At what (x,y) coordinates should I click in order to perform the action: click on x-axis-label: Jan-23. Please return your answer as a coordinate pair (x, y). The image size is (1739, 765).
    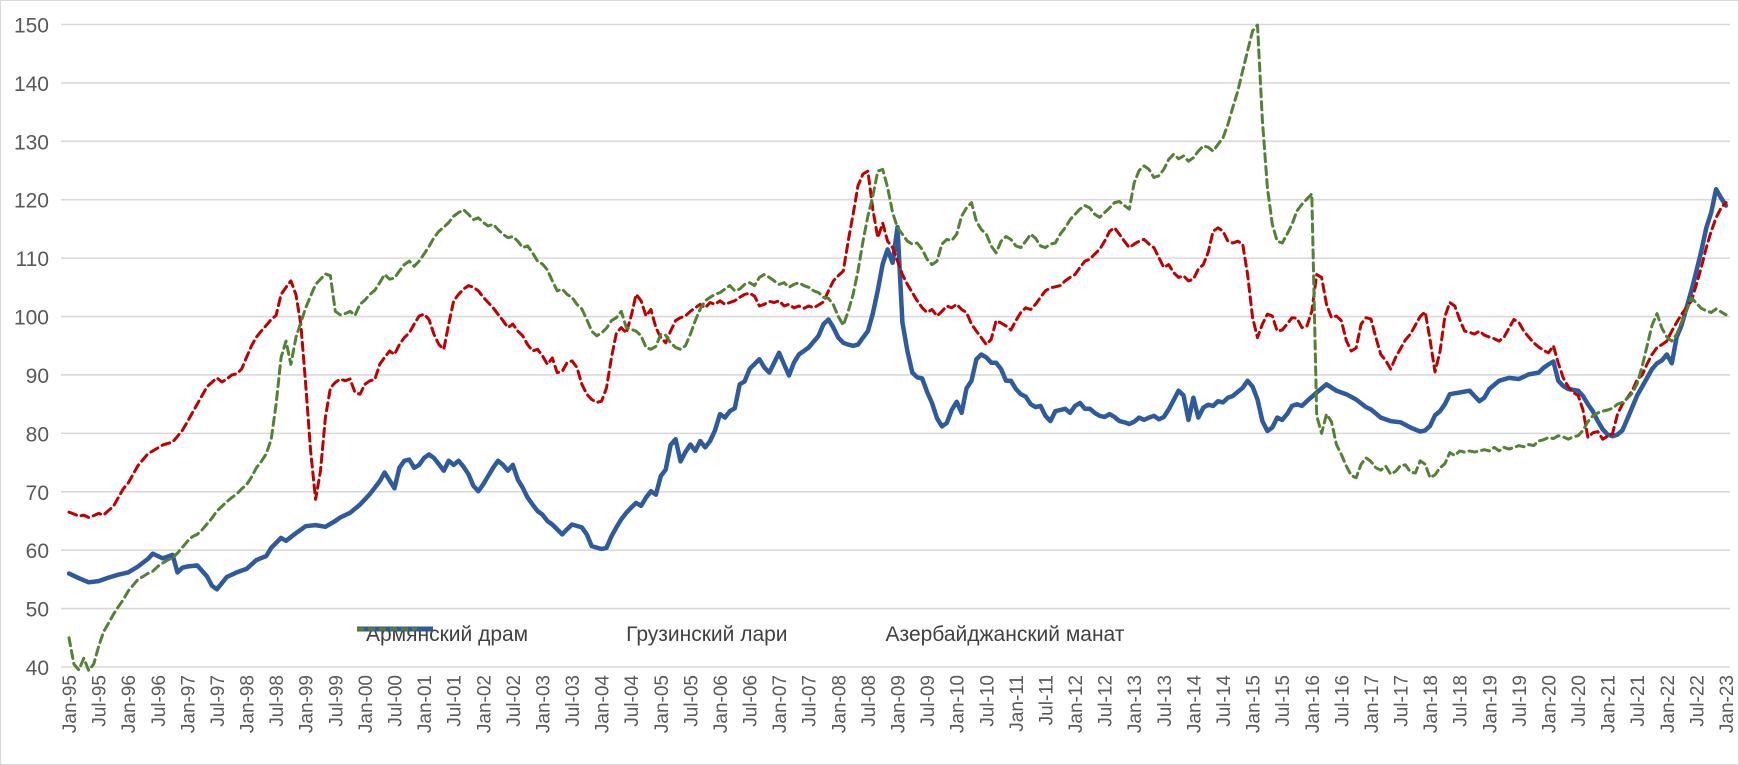
    Looking at the image, I should click on (1727, 704).